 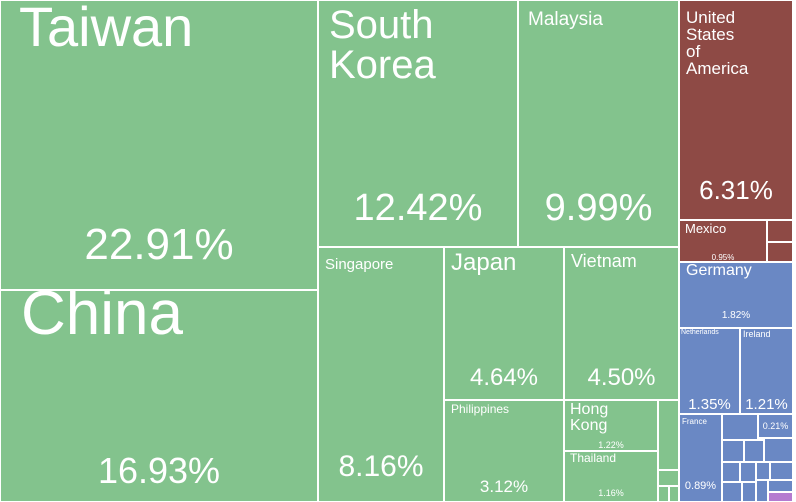 What do you see at coordinates (593, 458) in the screenshot?
I see `tile-label: Thailand` at bounding box center [593, 458].